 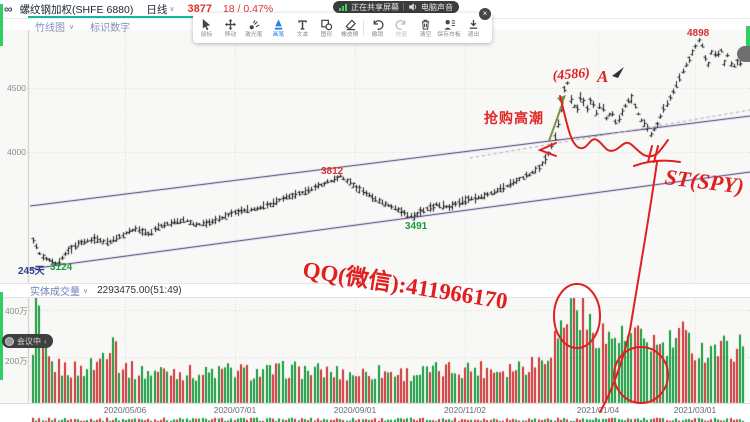 I want to click on screen-share-pill: 正在共享屏幕 电脑声音, so click(x=396, y=7).